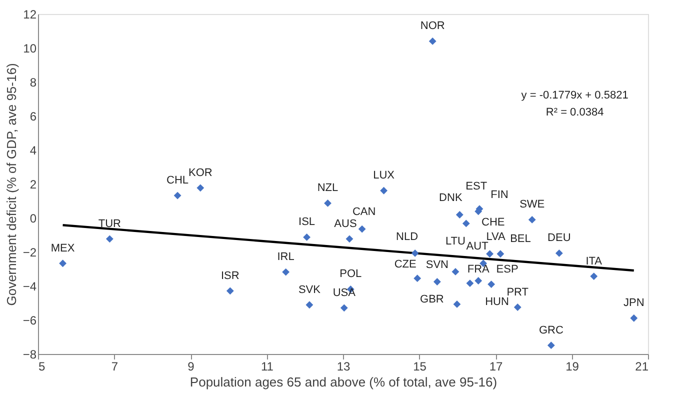 This screenshot has width=686, height=412. What do you see at coordinates (405, 264) in the screenshot?
I see `annotation: CZE` at bounding box center [405, 264].